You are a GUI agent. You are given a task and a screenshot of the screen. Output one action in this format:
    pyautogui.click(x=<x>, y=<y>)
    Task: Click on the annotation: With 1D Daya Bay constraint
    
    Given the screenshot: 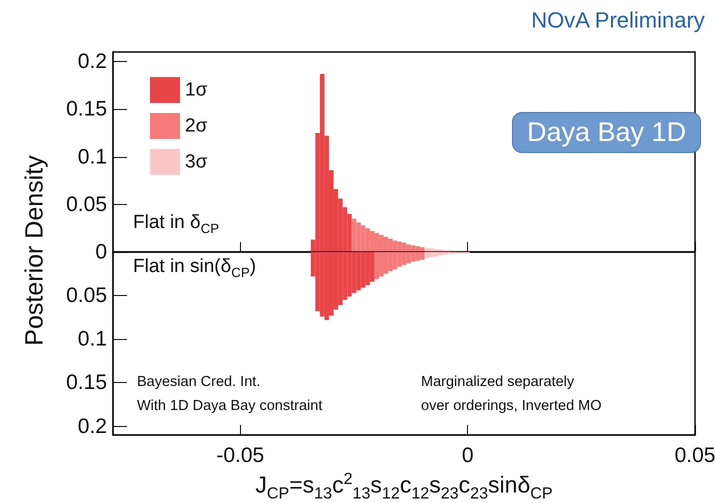 What is the action you would take?
    pyautogui.click(x=229, y=406)
    